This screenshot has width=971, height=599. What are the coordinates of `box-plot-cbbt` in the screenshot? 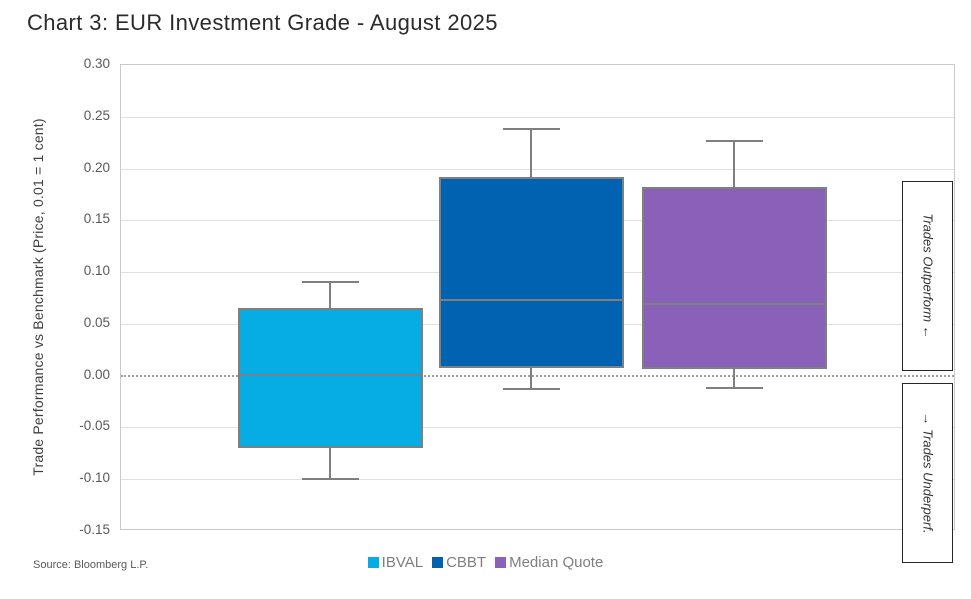 It's located at (531, 297).